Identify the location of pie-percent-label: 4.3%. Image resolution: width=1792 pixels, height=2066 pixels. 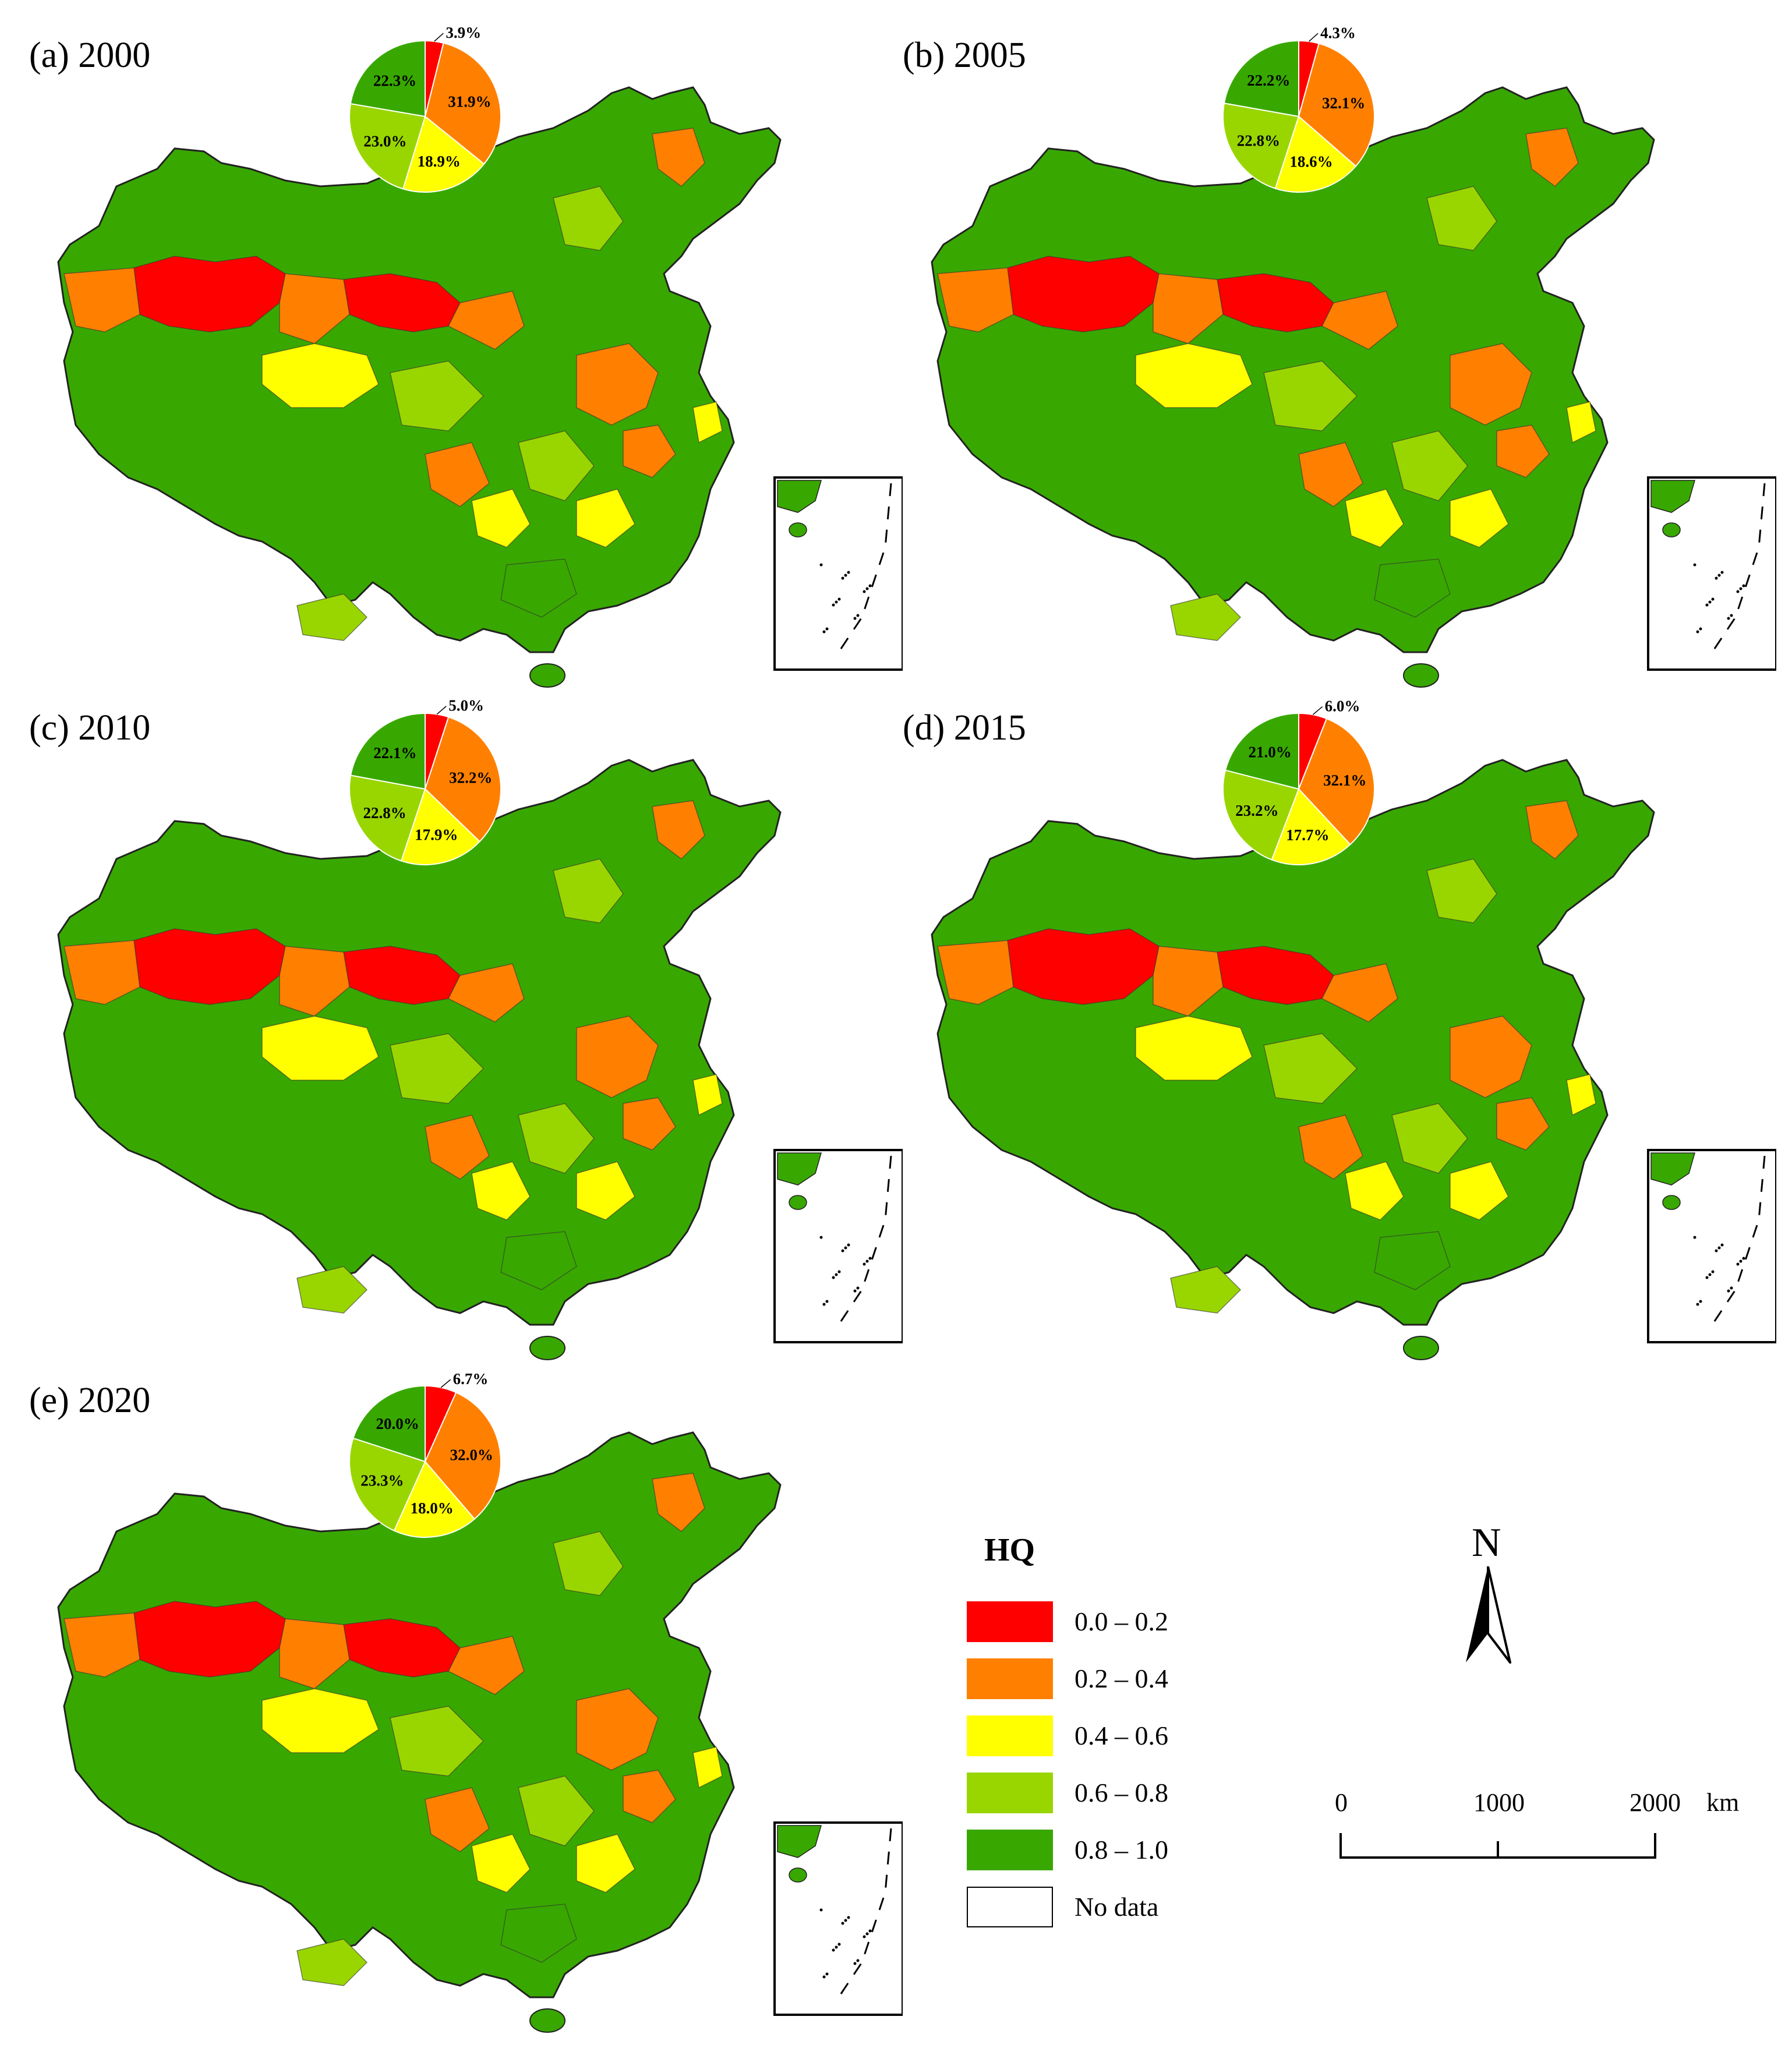
(1338, 32).